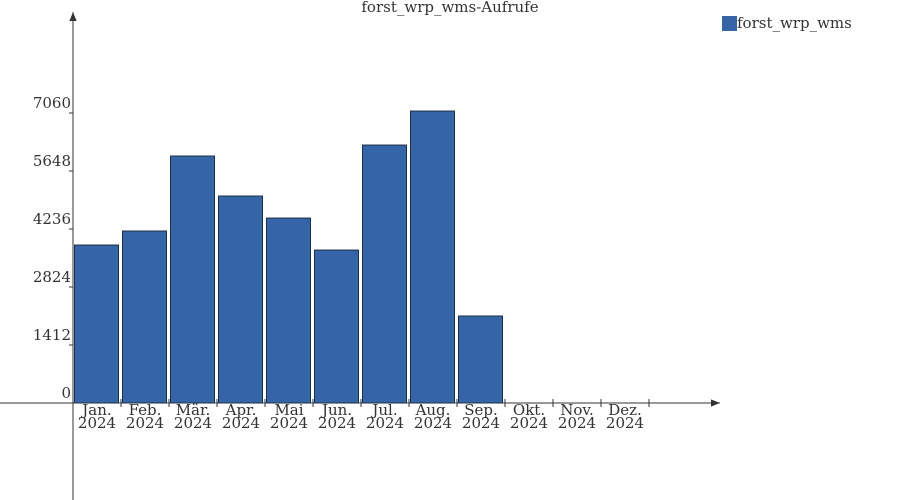 This screenshot has height=500, width=900. What do you see at coordinates (336, 410) in the screenshot?
I see `x-tick-label: Jun.` at bounding box center [336, 410].